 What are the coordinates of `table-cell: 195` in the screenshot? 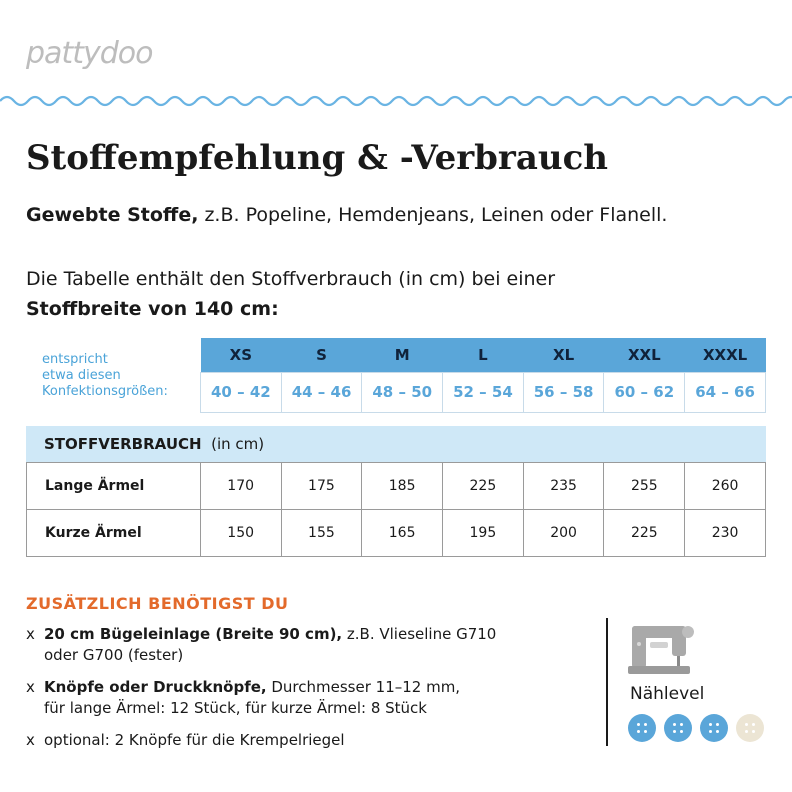 It's located at (483, 533).